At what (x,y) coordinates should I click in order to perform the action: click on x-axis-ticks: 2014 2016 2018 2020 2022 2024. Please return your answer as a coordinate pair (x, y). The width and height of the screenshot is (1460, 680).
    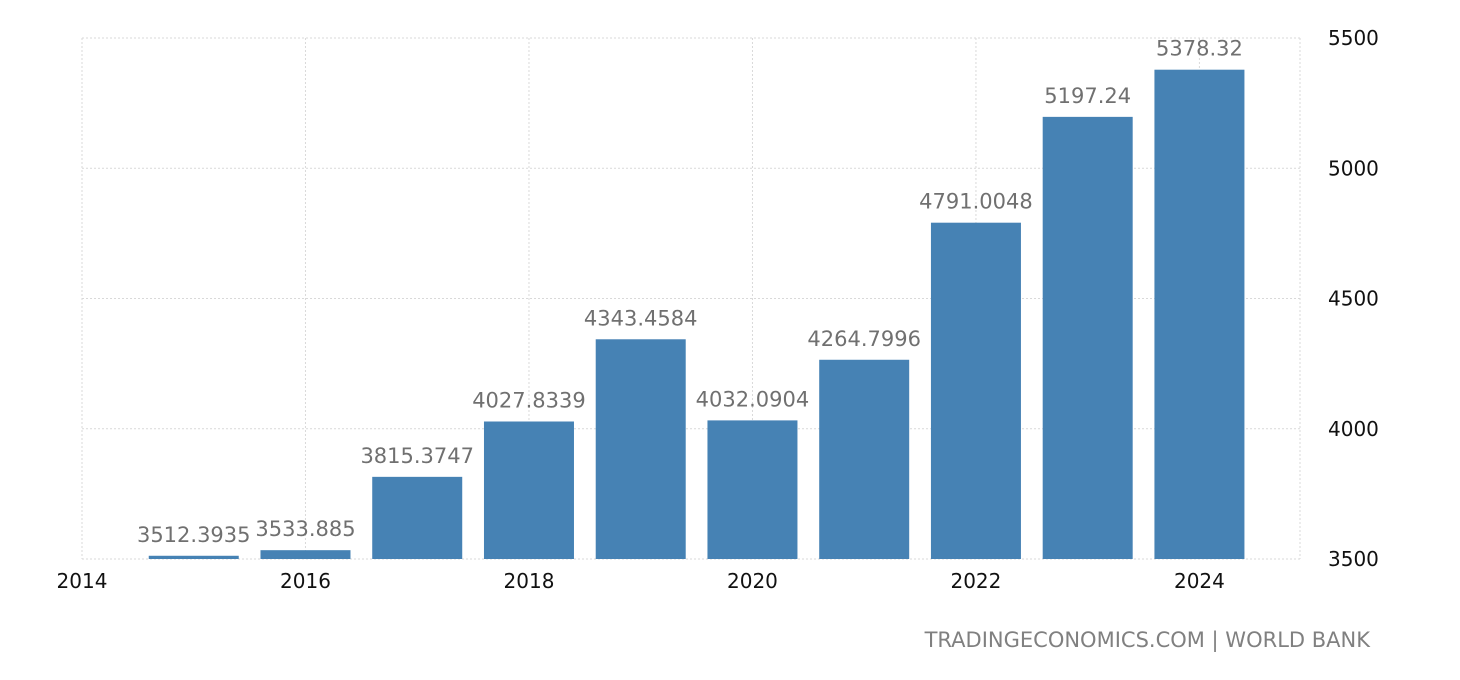
    Looking at the image, I should click on (641, 581).